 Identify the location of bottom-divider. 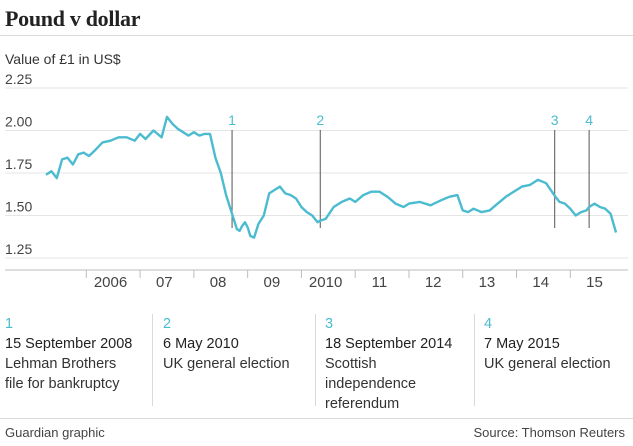
(316, 418).